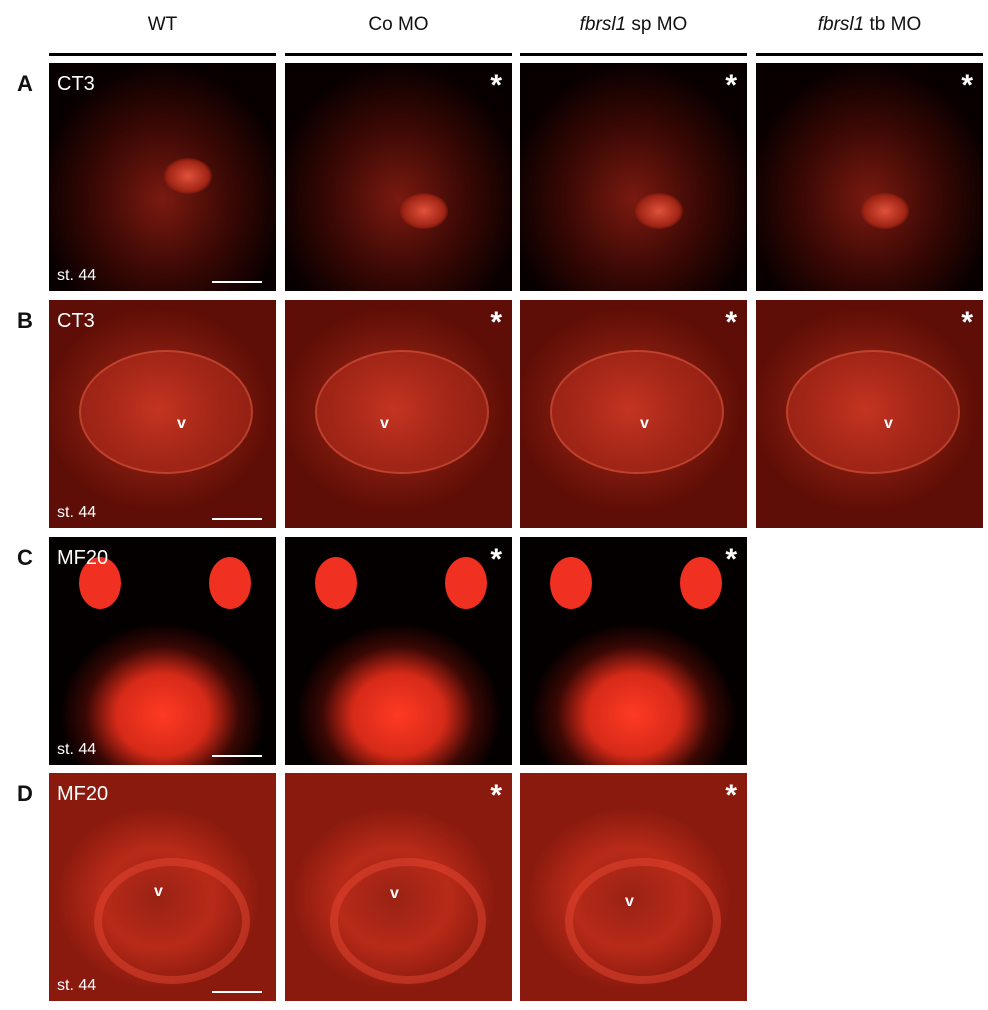 This screenshot has width=988, height=1010. Describe the element at coordinates (633, 651) in the screenshot. I see `micrograph-c-3: *` at that location.